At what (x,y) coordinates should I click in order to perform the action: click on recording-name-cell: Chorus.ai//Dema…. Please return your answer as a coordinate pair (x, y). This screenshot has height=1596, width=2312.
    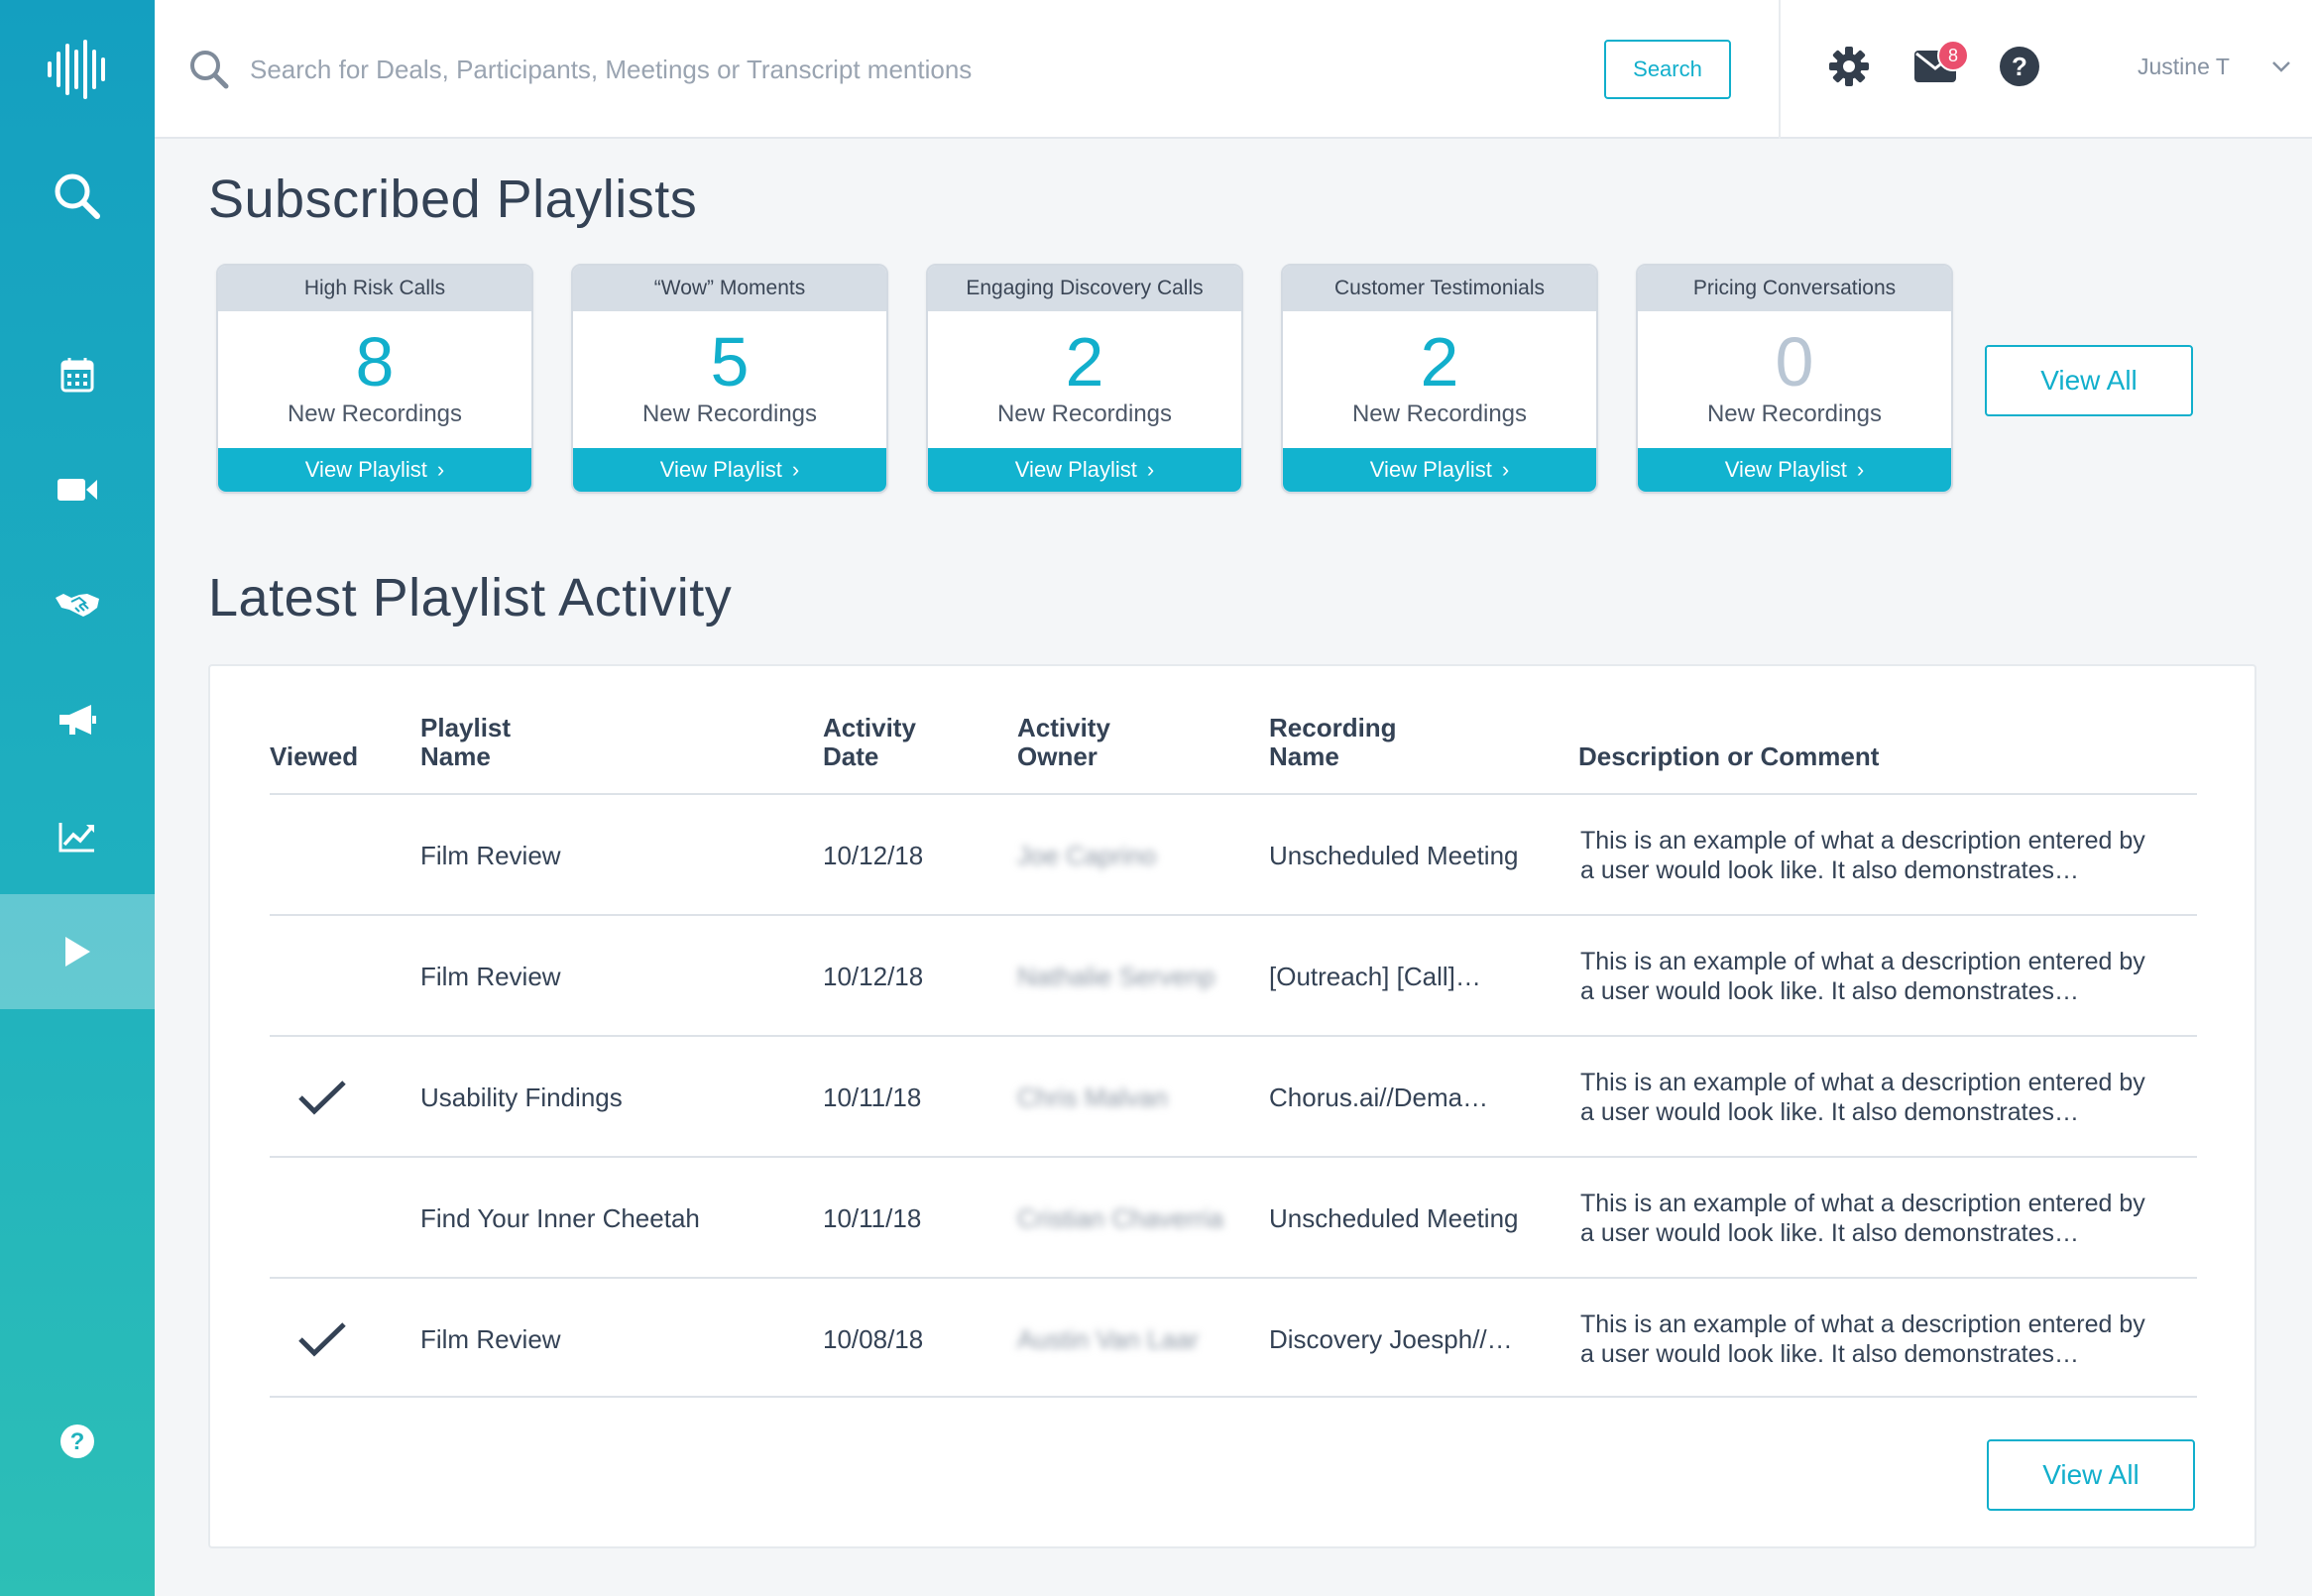
    Looking at the image, I should click on (1379, 1097).